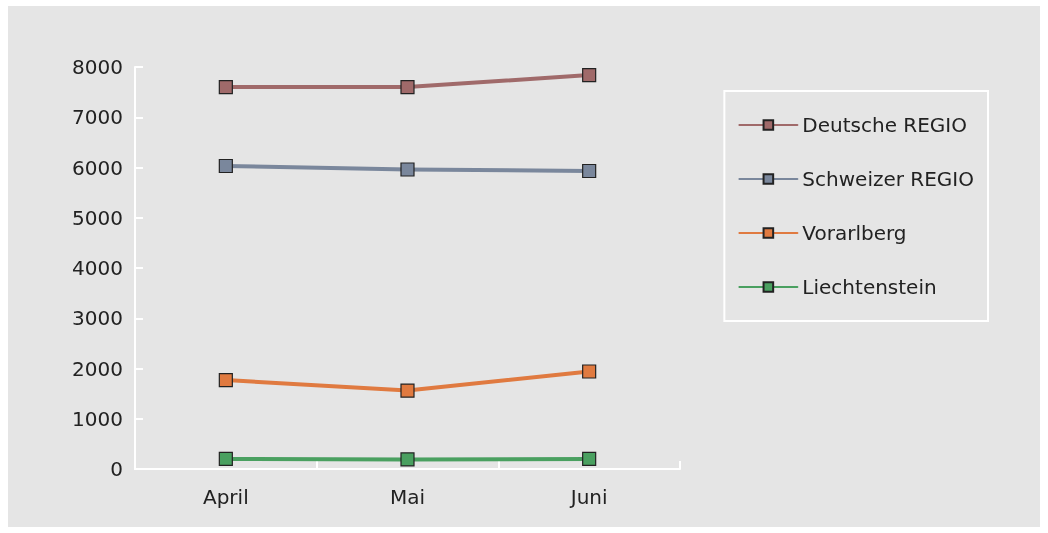 The width and height of the screenshot is (1048, 533). I want to click on y-tick-label: 1000, so click(97, 418).